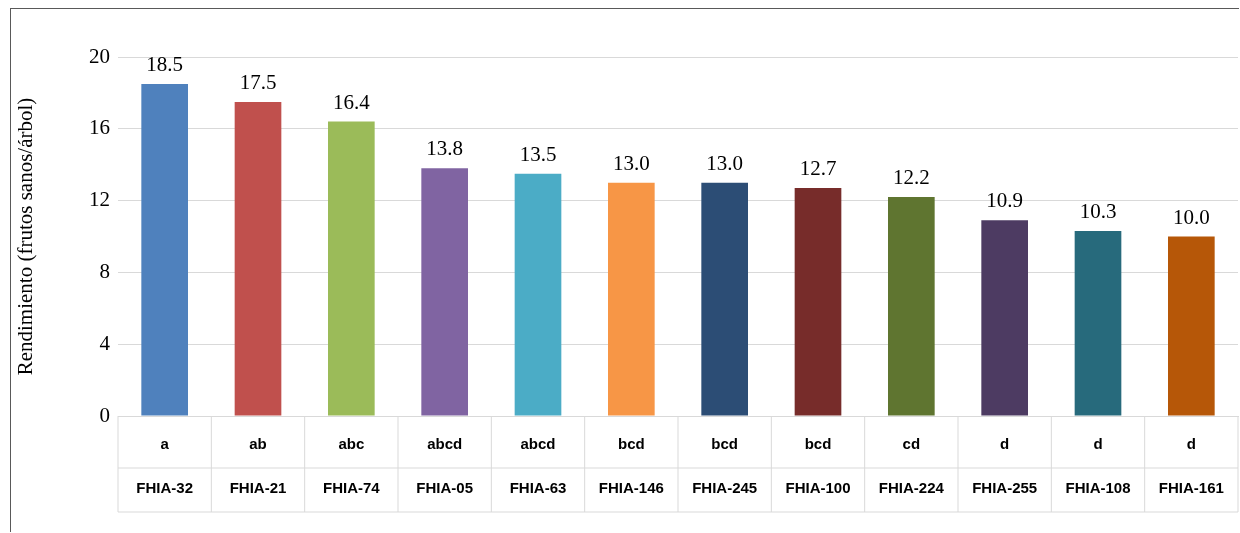  Describe the element at coordinates (818, 488) in the screenshot. I see `x-tick-label: FHIA-100` at that location.